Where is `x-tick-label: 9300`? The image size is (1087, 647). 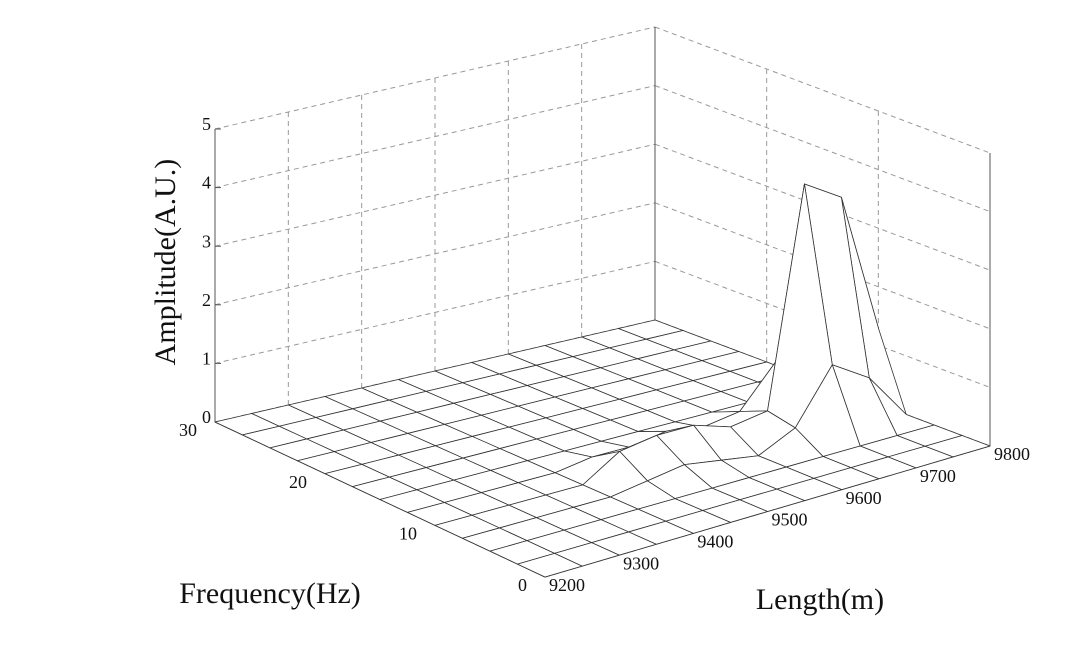
x-tick-label: 9300 is located at coordinates (641, 563).